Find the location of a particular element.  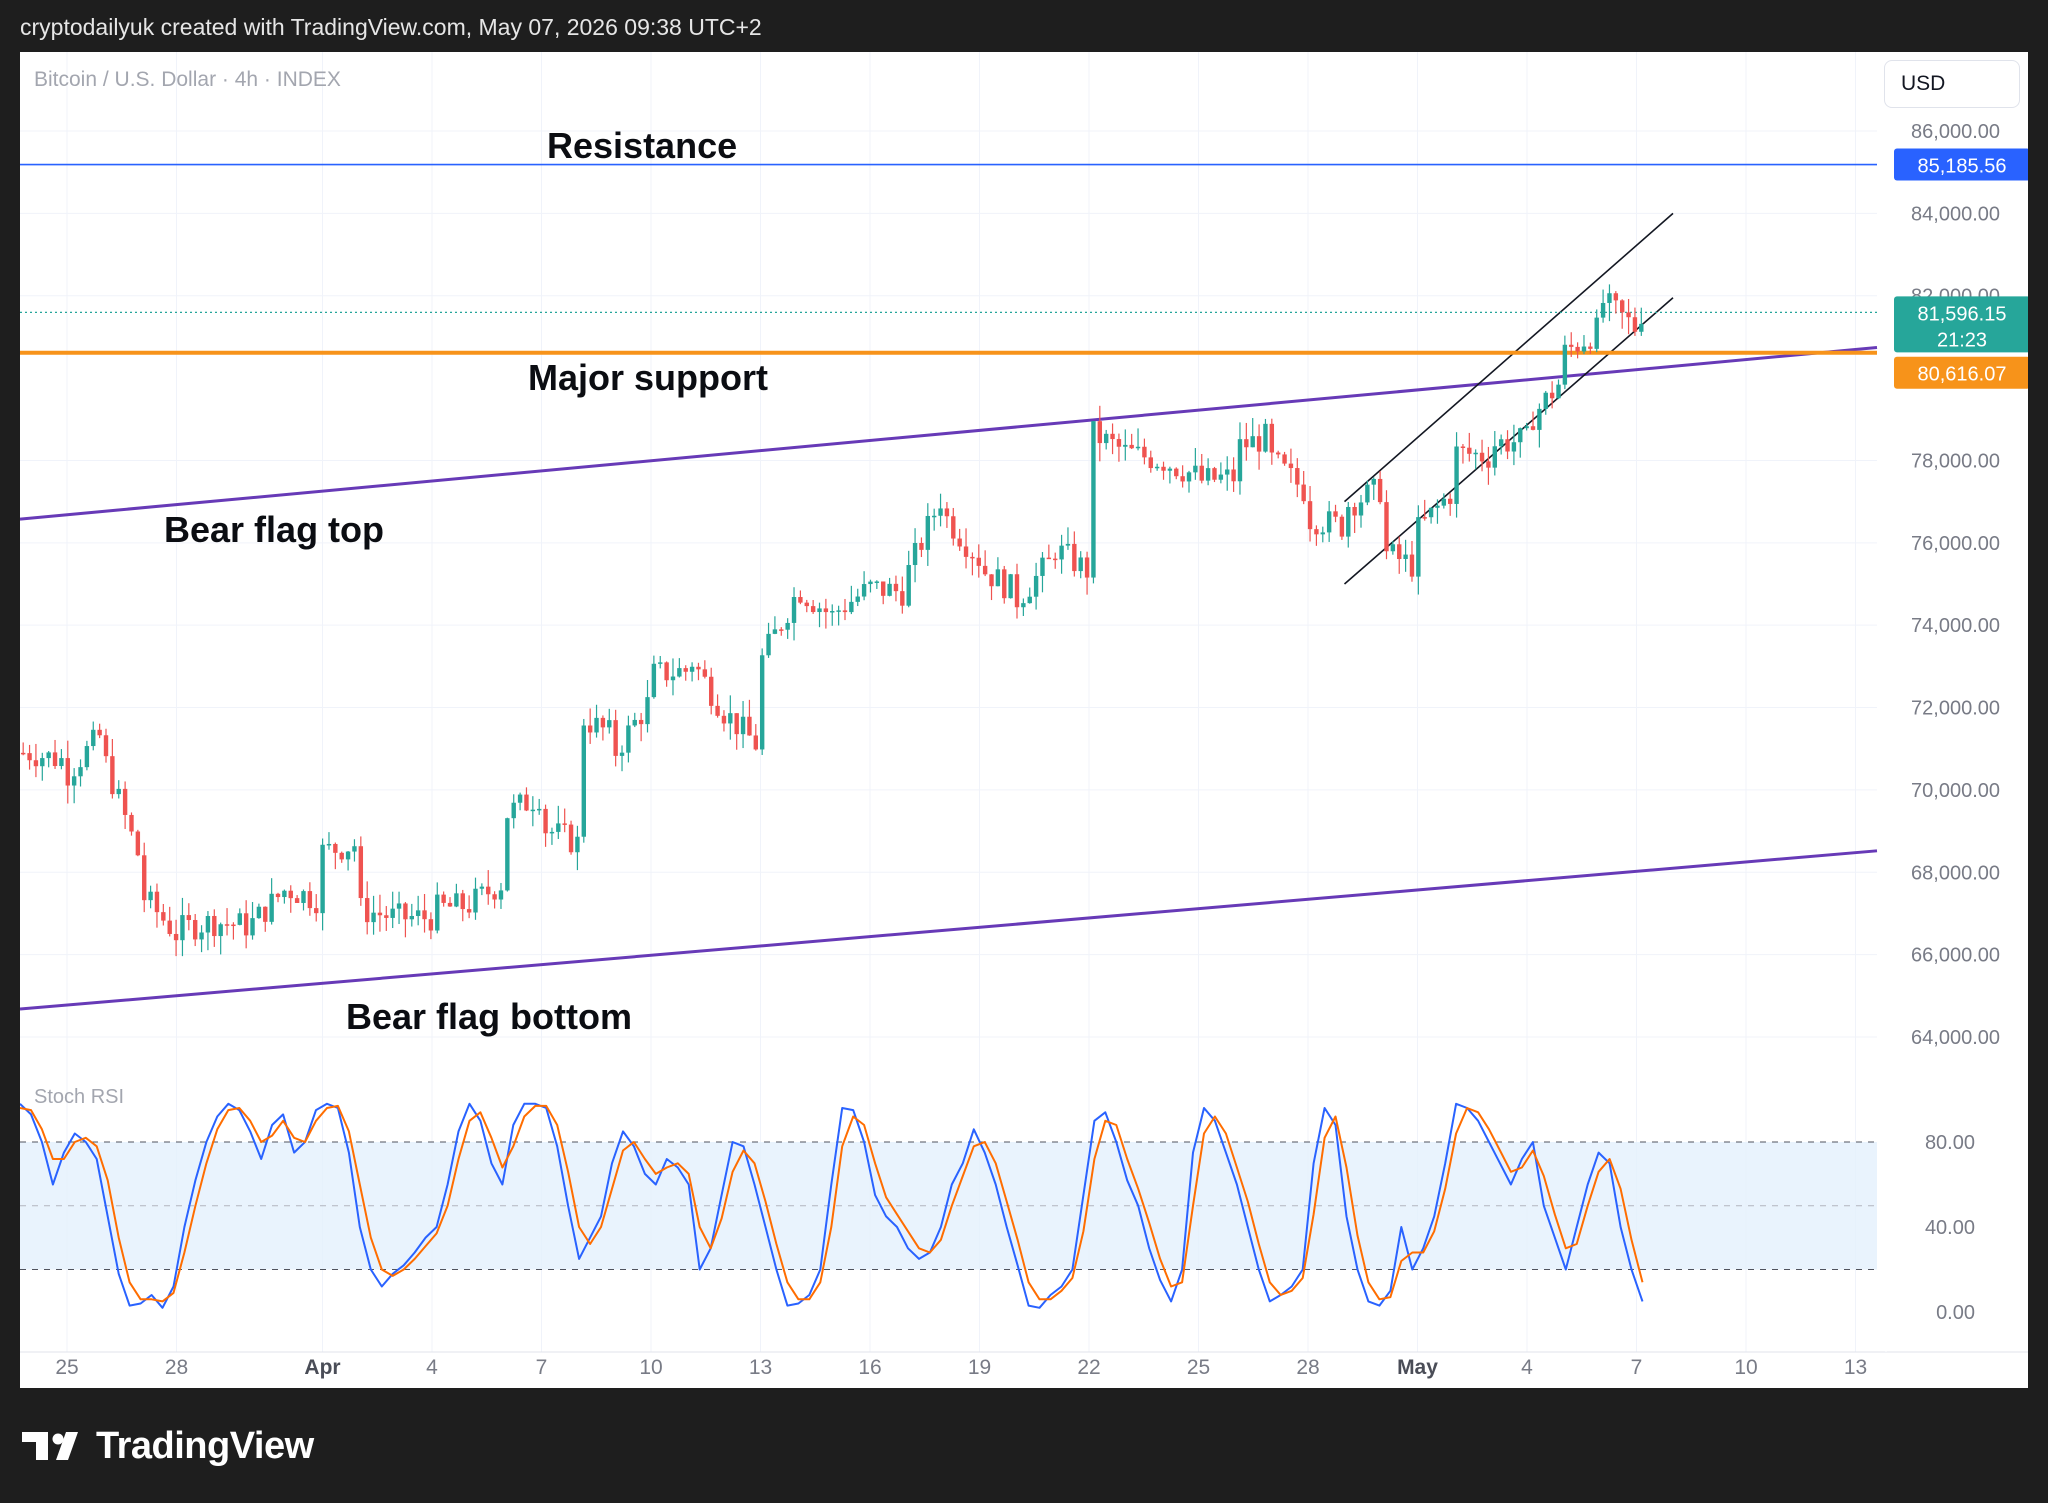

last-price-tag is located at coordinates (1961, 324).